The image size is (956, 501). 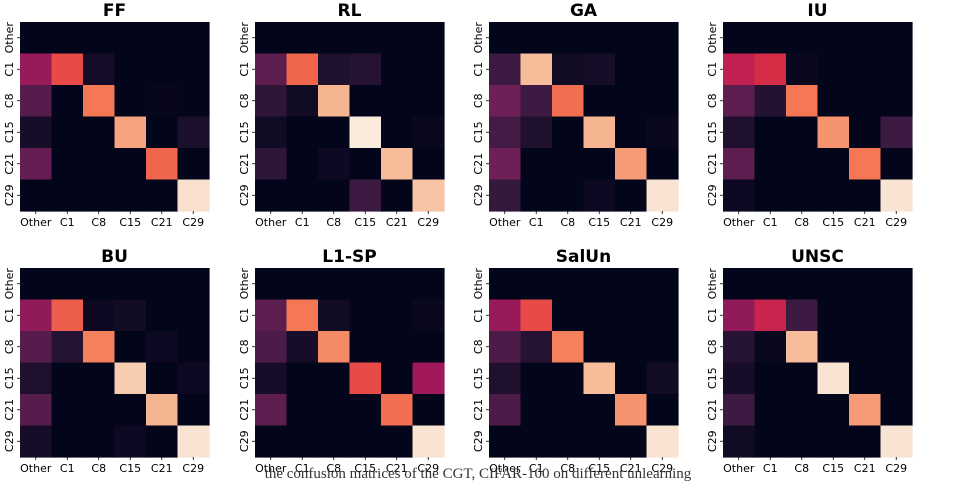 I want to click on heatmap-bu: BU Other C1 C8 C15 C21 C29 Other C1 C8 C15 C21 C29, so click(x=106, y=361).